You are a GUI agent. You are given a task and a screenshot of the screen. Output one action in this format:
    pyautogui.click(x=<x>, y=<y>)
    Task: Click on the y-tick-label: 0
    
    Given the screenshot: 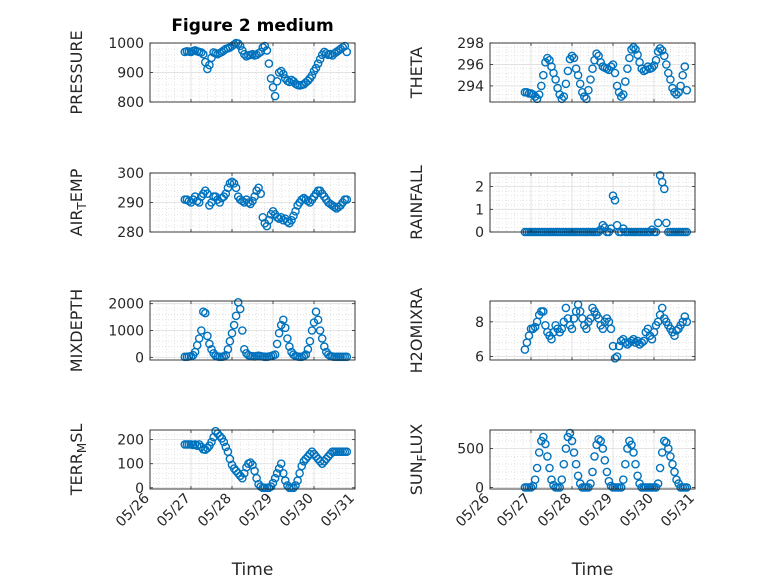 What is the action you would take?
    pyautogui.click(x=479, y=488)
    